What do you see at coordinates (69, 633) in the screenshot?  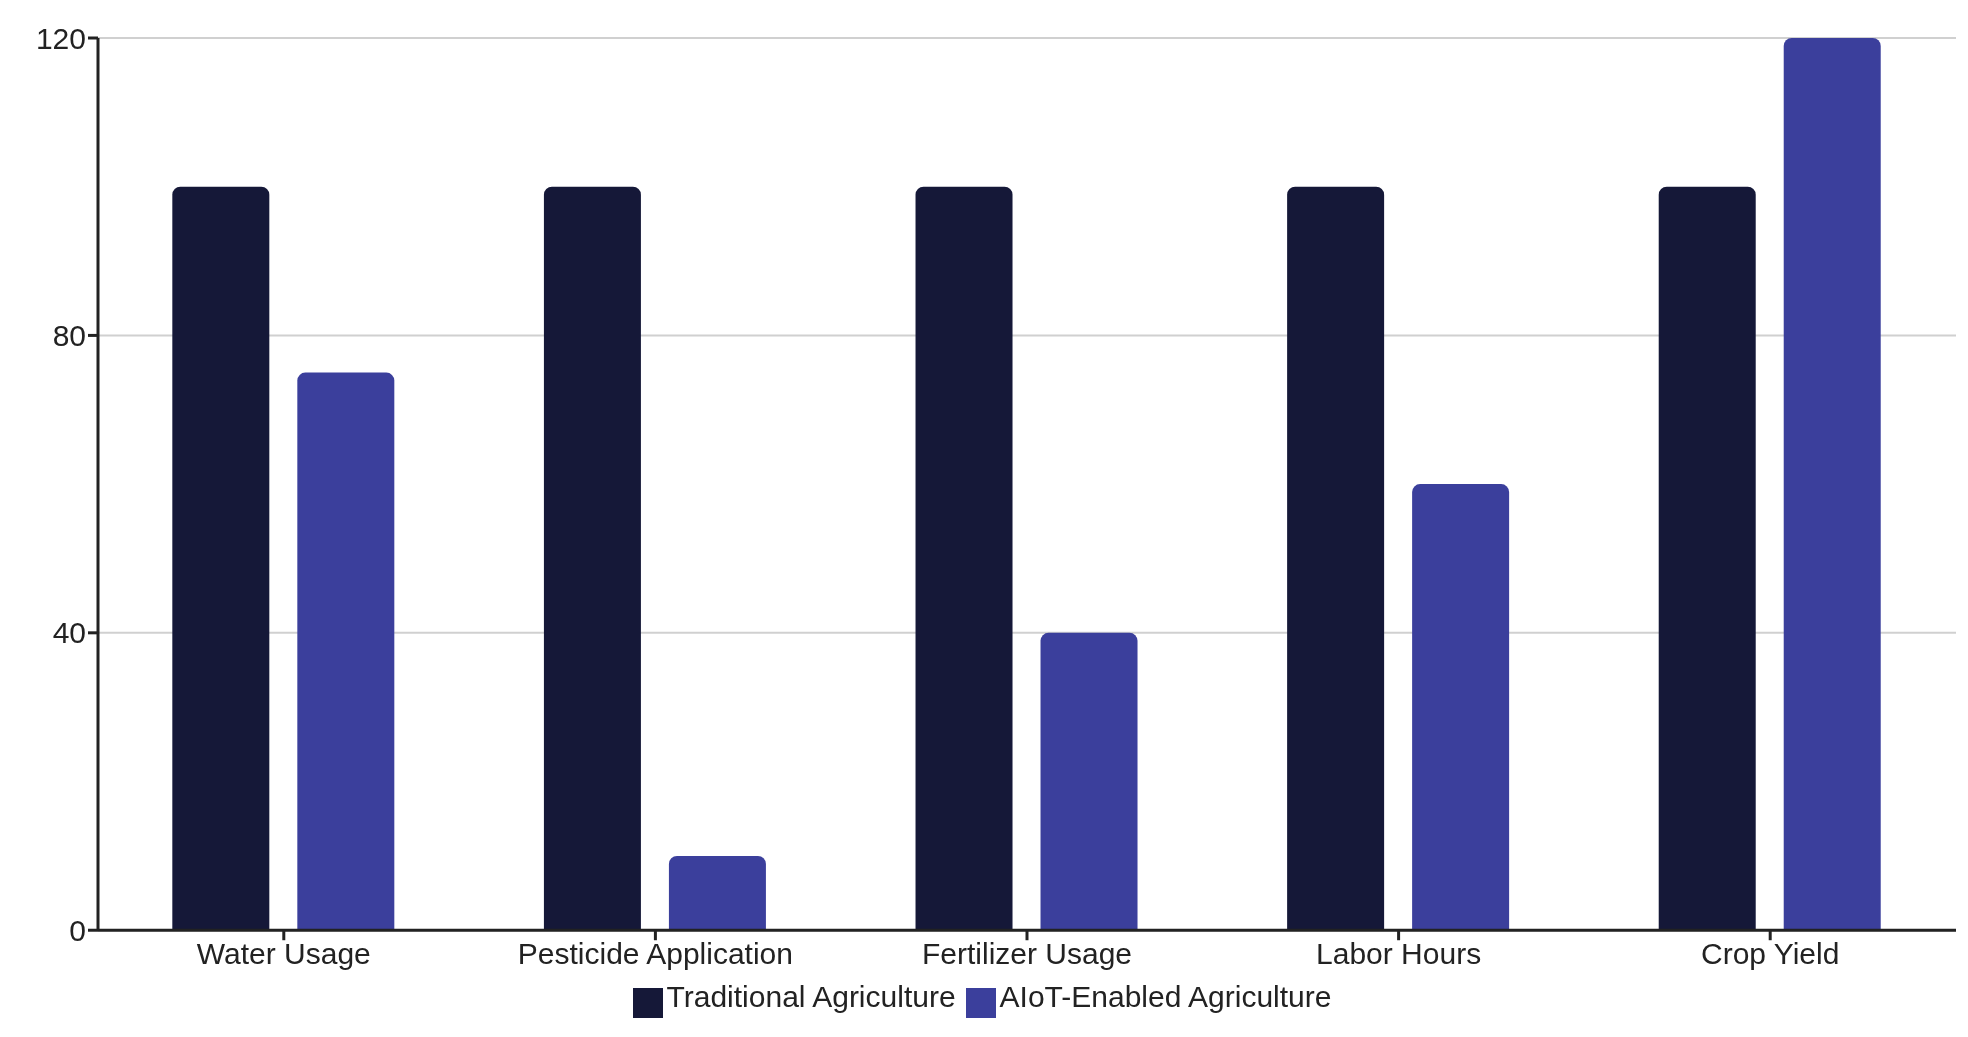 I see `y-tick-label: 40` at bounding box center [69, 633].